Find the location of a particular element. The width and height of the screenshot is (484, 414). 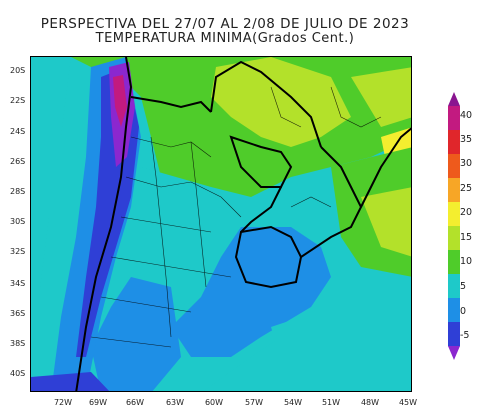

lat-label: 40S is located at coordinates (18, 373).